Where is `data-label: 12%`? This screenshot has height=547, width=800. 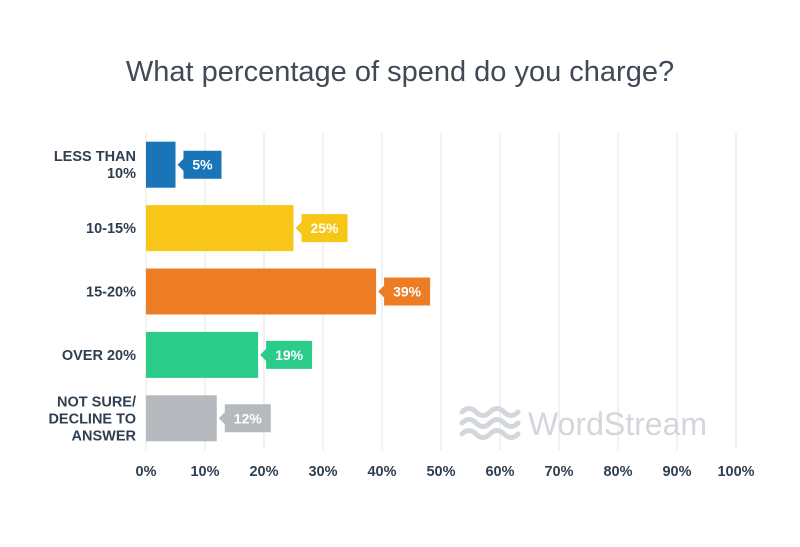
data-label: 12% is located at coordinates (248, 418).